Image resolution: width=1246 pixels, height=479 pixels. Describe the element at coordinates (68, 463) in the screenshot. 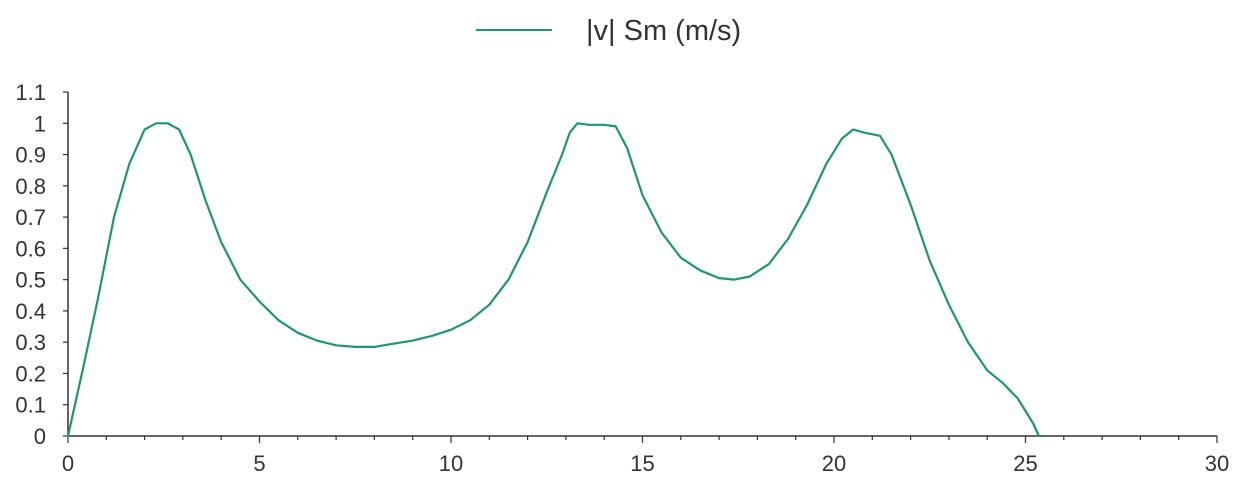

I see `x-tick-label: 0` at that location.